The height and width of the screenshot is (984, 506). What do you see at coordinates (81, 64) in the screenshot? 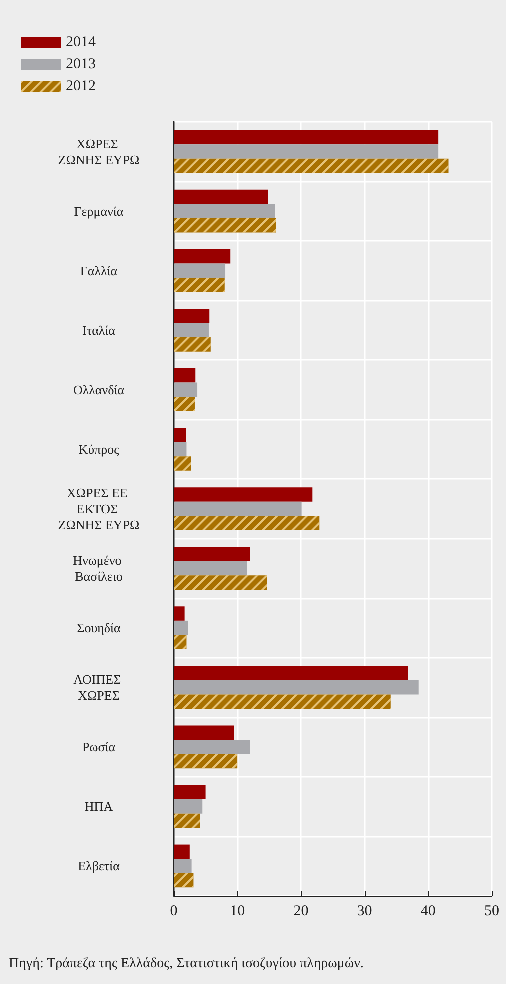
I see `legend-label: 2013` at bounding box center [81, 64].